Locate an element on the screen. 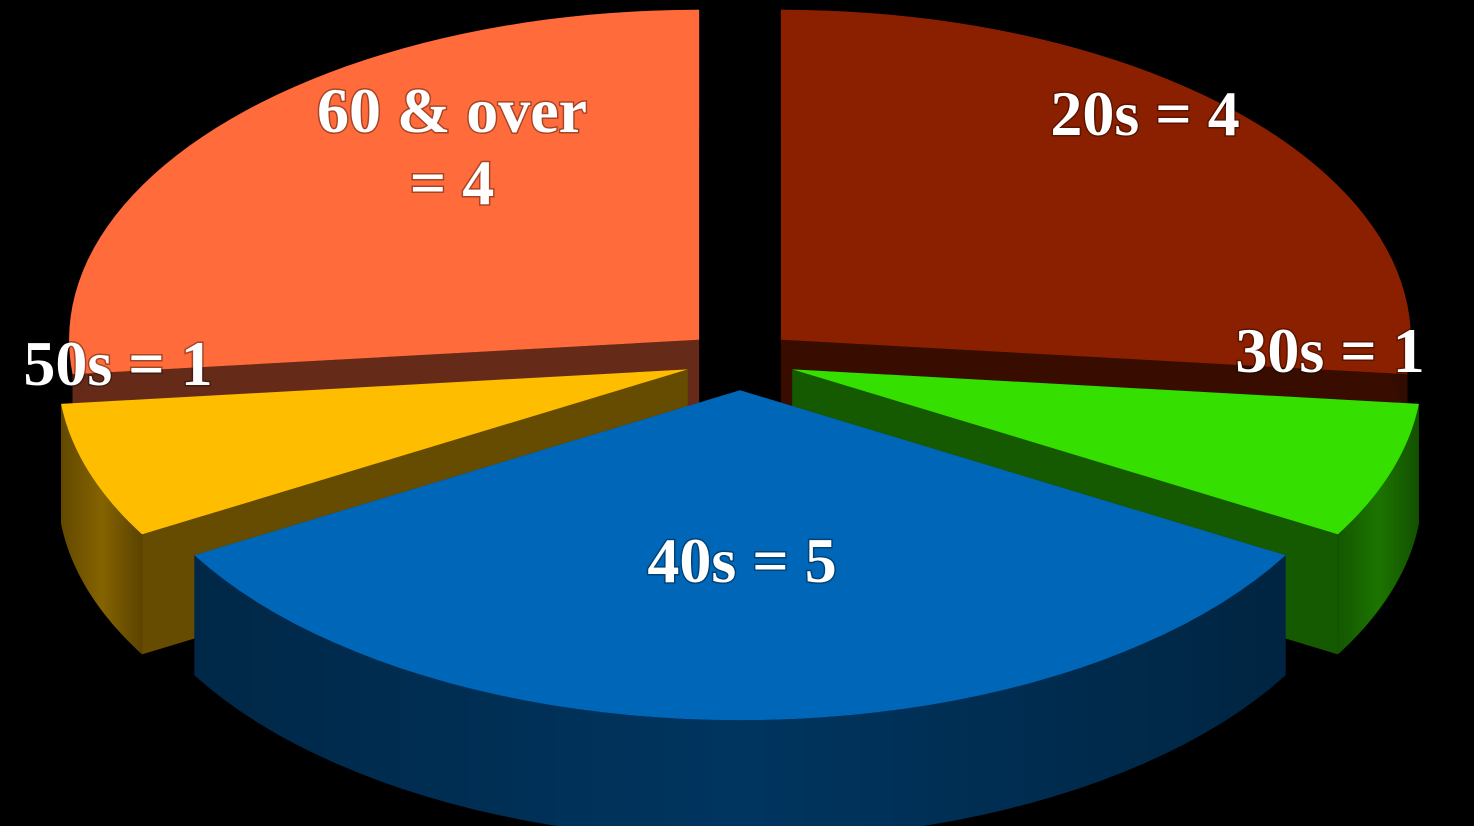 Image resolution: width=1474 pixels, height=826 pixels. slice-label-line: 60 & over is located at coordinates (452, 110).